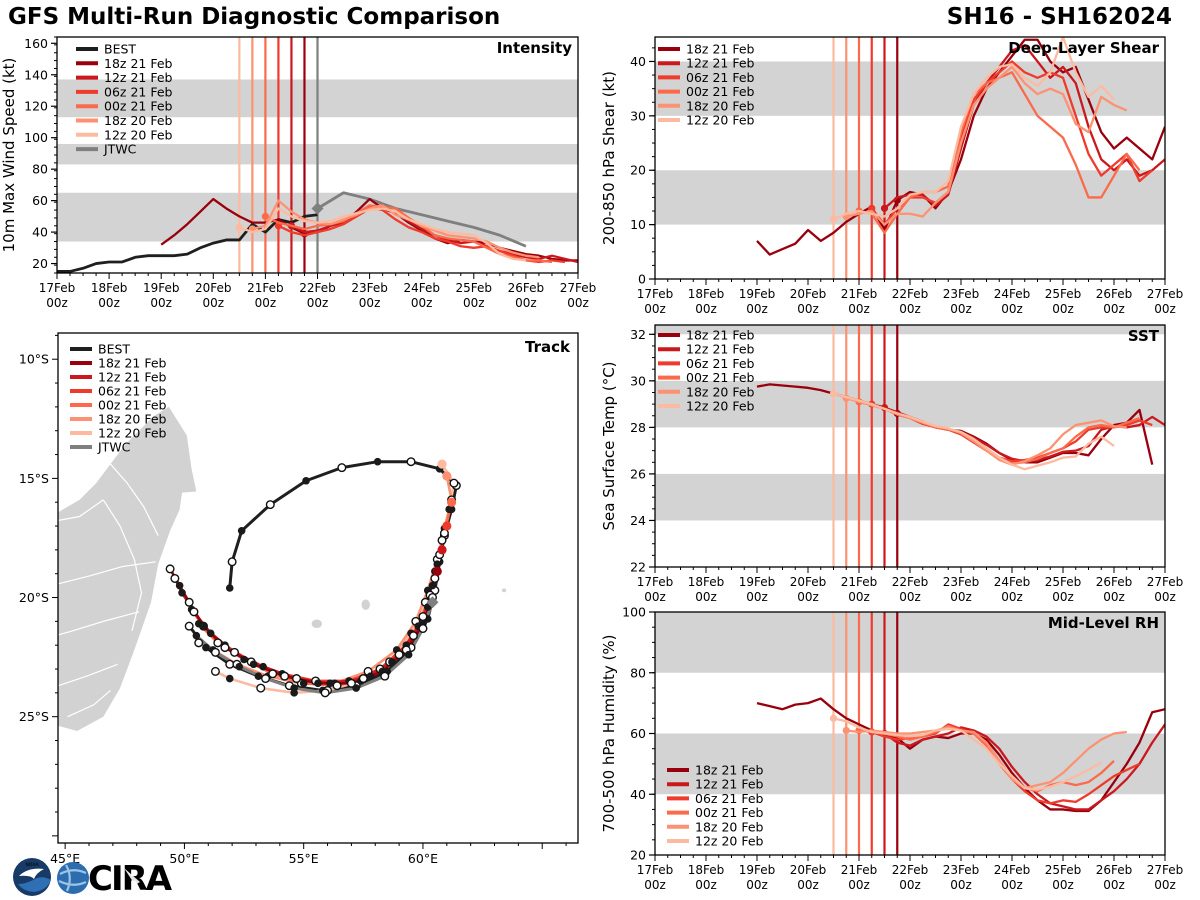  Describe the element at coordinates (548, 347) in the screenshot. I see `panel-title: Track` at that location.